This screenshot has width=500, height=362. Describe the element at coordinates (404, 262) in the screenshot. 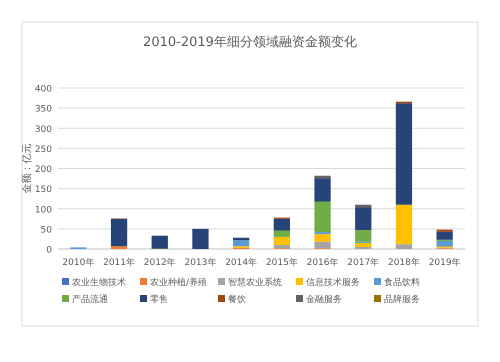

I see `x-tick-label: 2018年` at that location.